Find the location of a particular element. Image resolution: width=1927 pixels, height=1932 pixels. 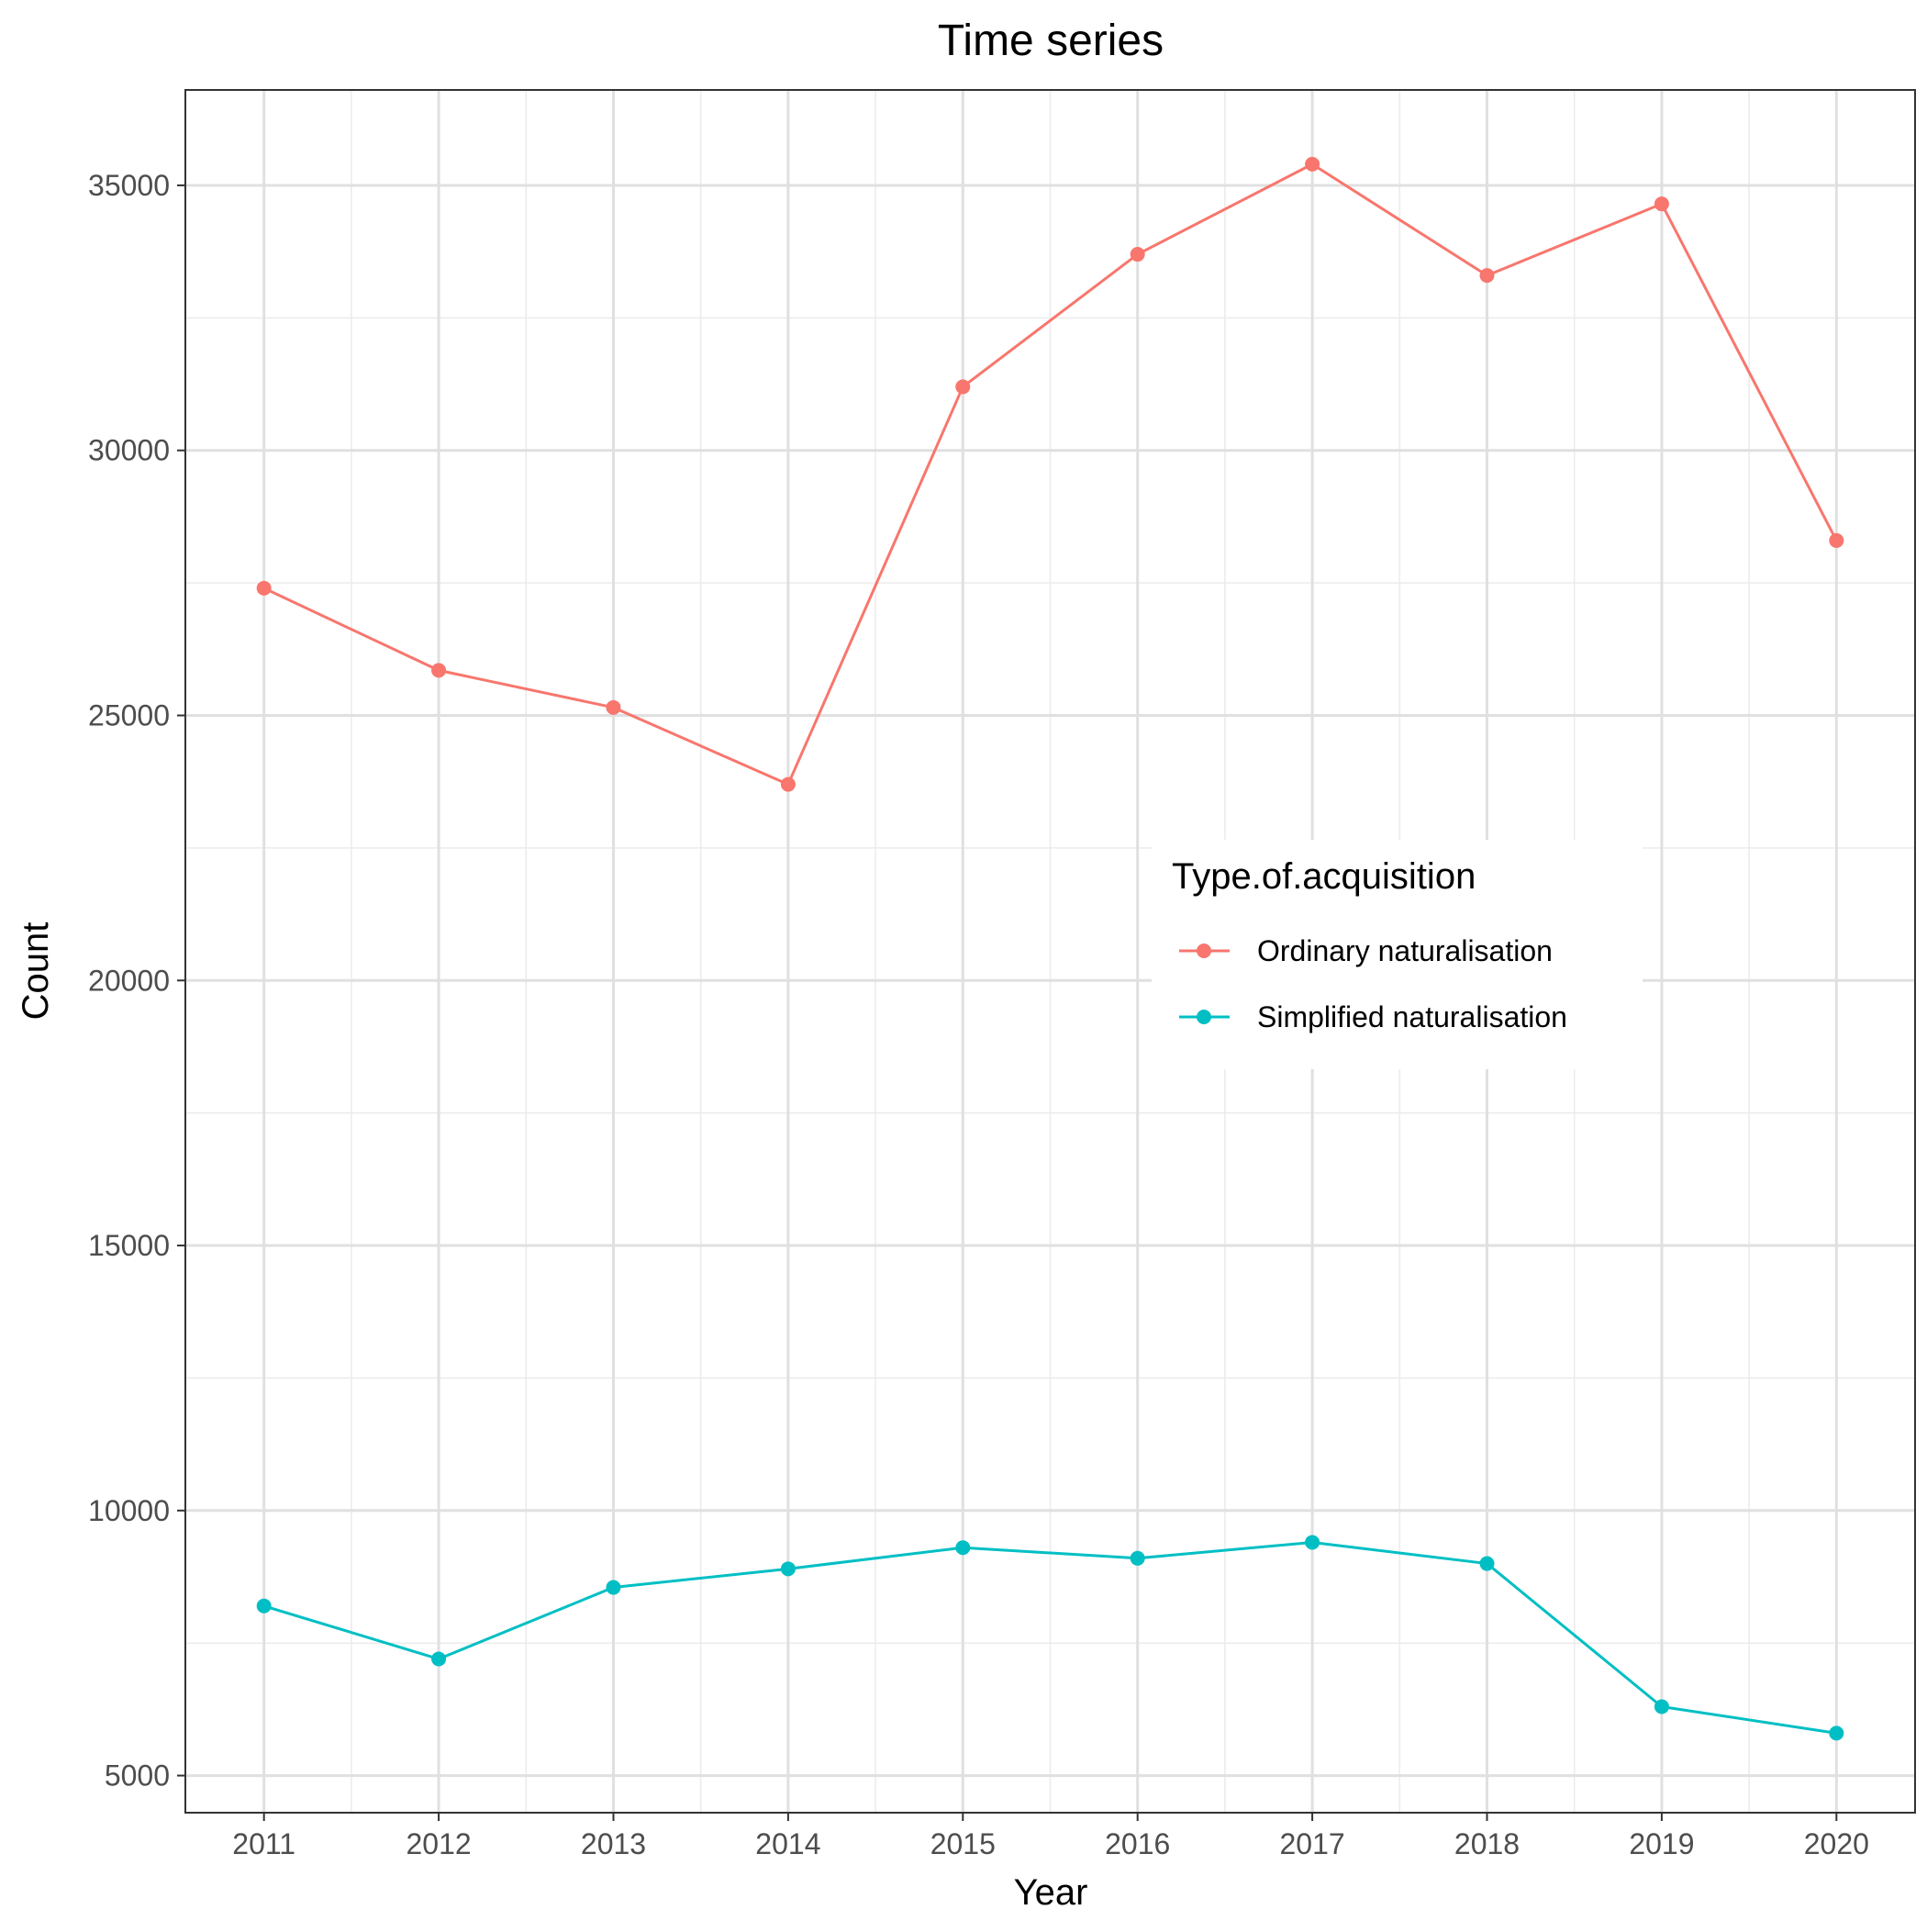

y-tick-label: 35000 is located at coordinates (129, 185).